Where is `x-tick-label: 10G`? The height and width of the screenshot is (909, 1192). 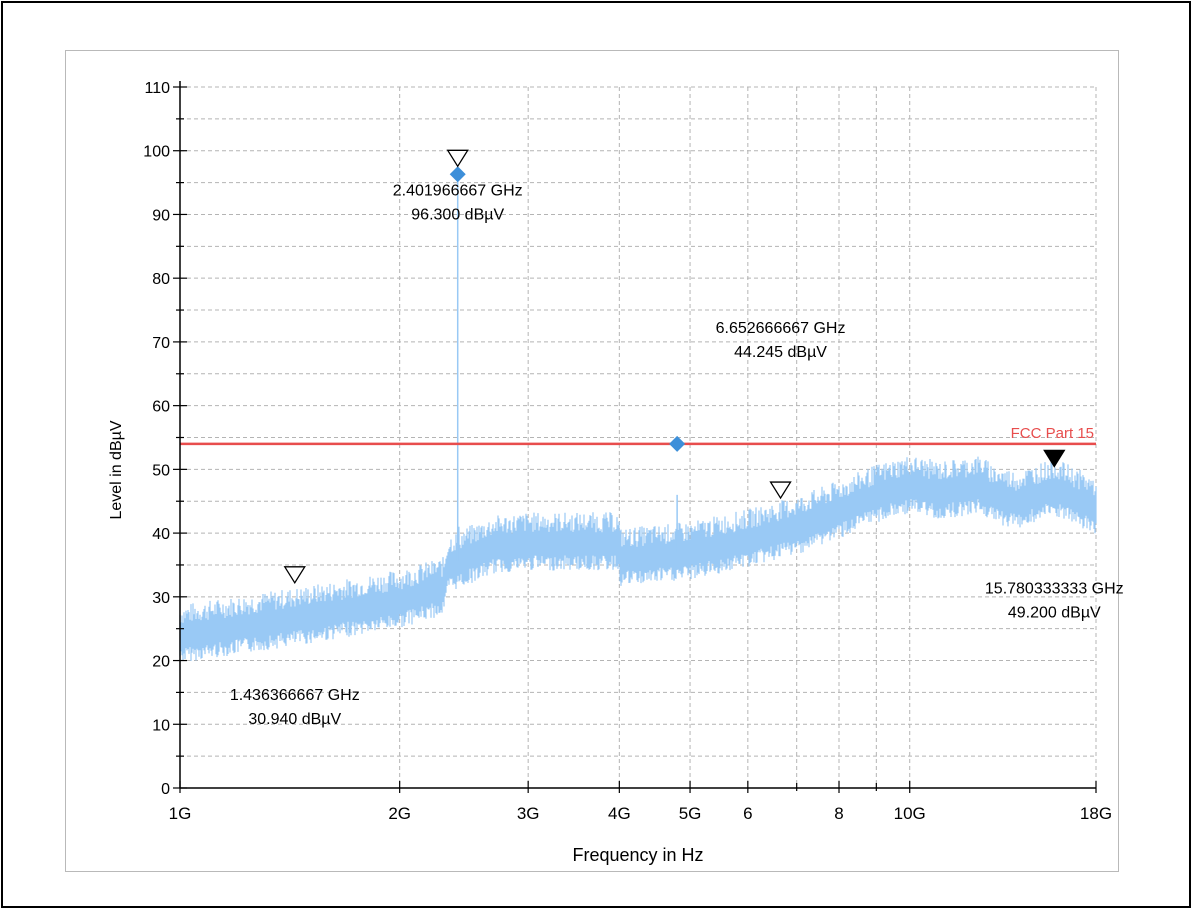
x-tick-label: 10G is located at coordinates (910, 813).